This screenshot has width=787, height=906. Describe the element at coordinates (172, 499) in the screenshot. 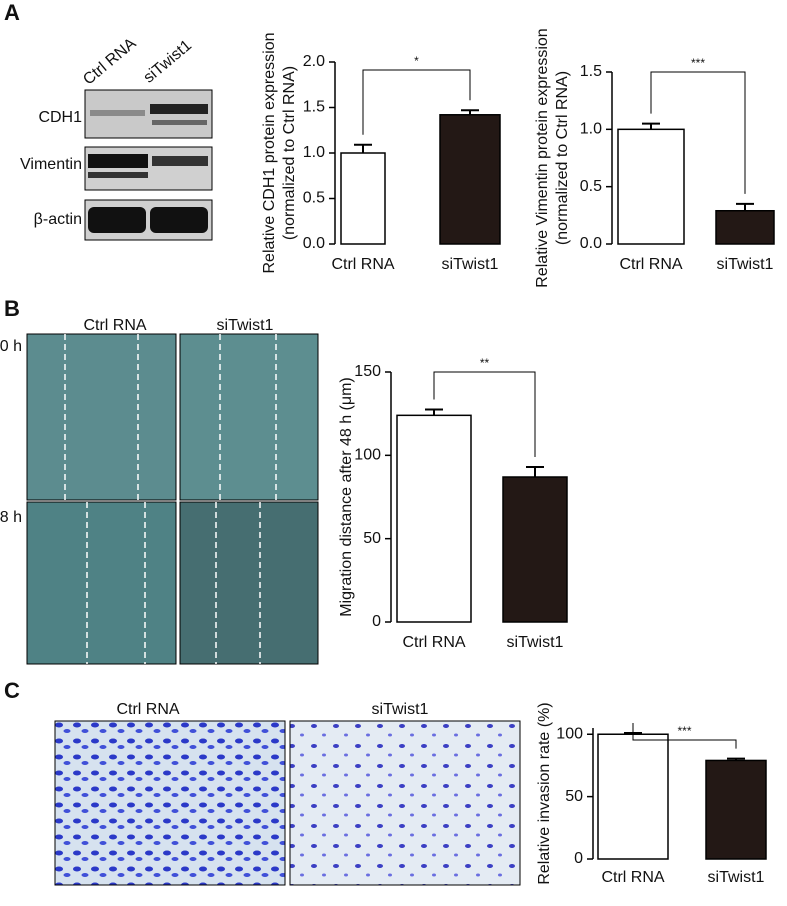

I see `wound-images` at that location.